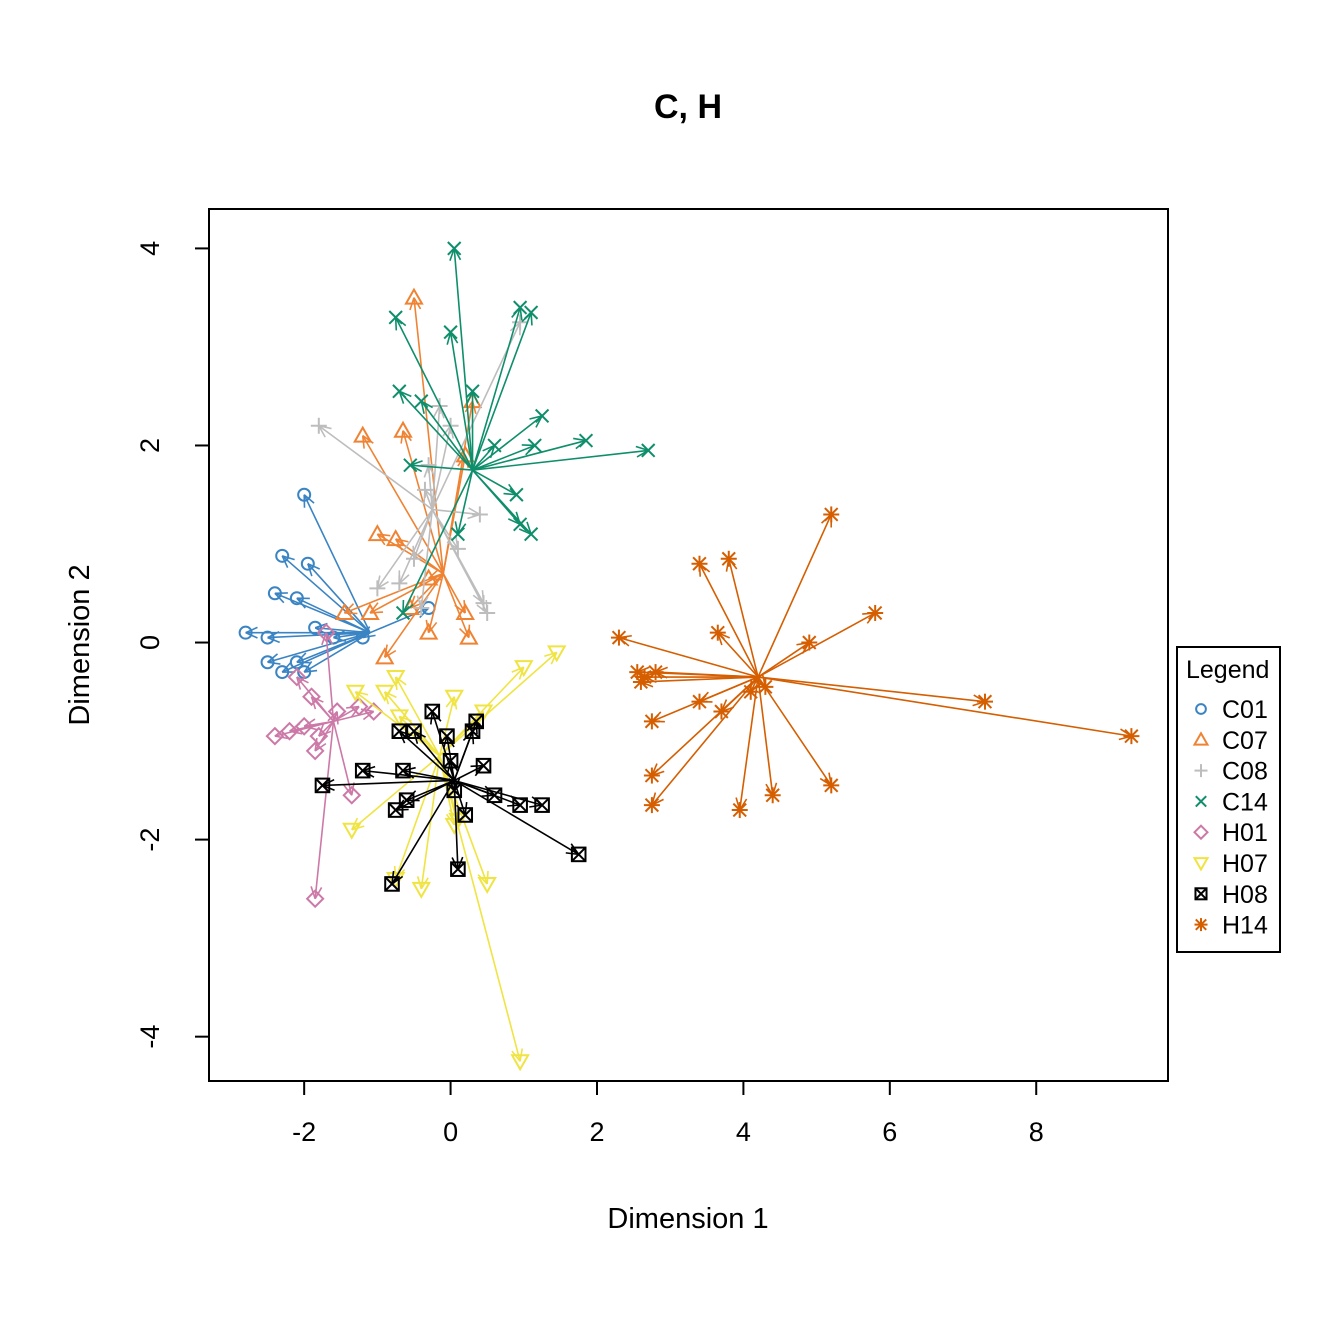  What do you see at coordinates (1228, 799) in the screenshot?
I see `legend-box` at bounding box center [1228, 799].